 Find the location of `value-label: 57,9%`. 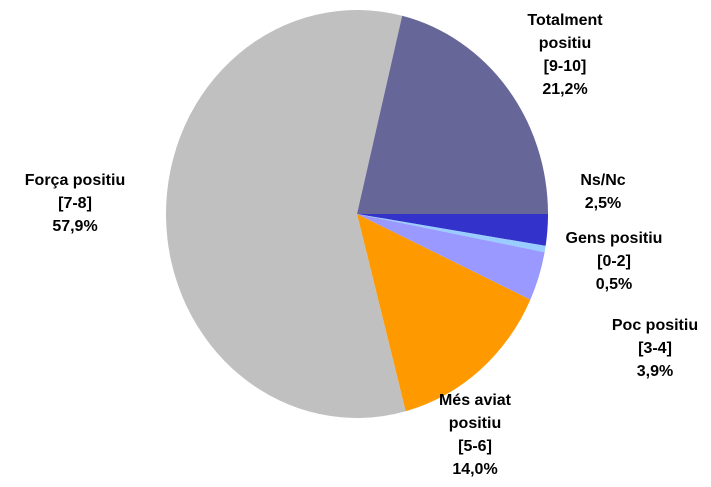

value-label: 57,9% is located at coordinates (74, 226).